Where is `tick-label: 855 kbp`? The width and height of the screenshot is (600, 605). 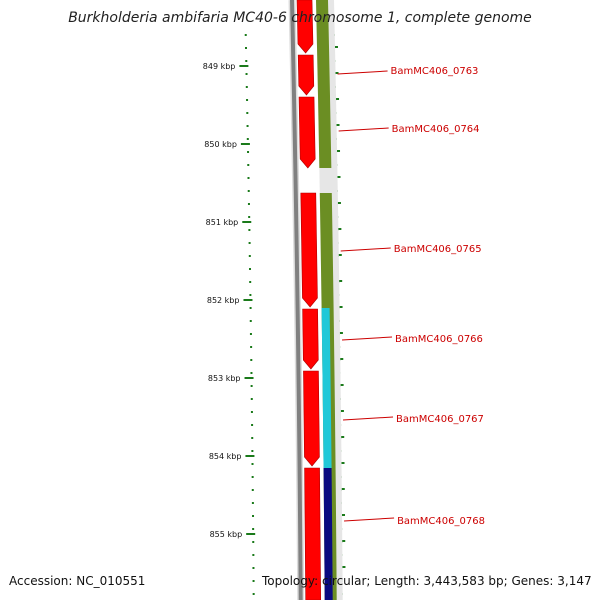
tick-label: 855 kbp is located at coordinates (226, 534).